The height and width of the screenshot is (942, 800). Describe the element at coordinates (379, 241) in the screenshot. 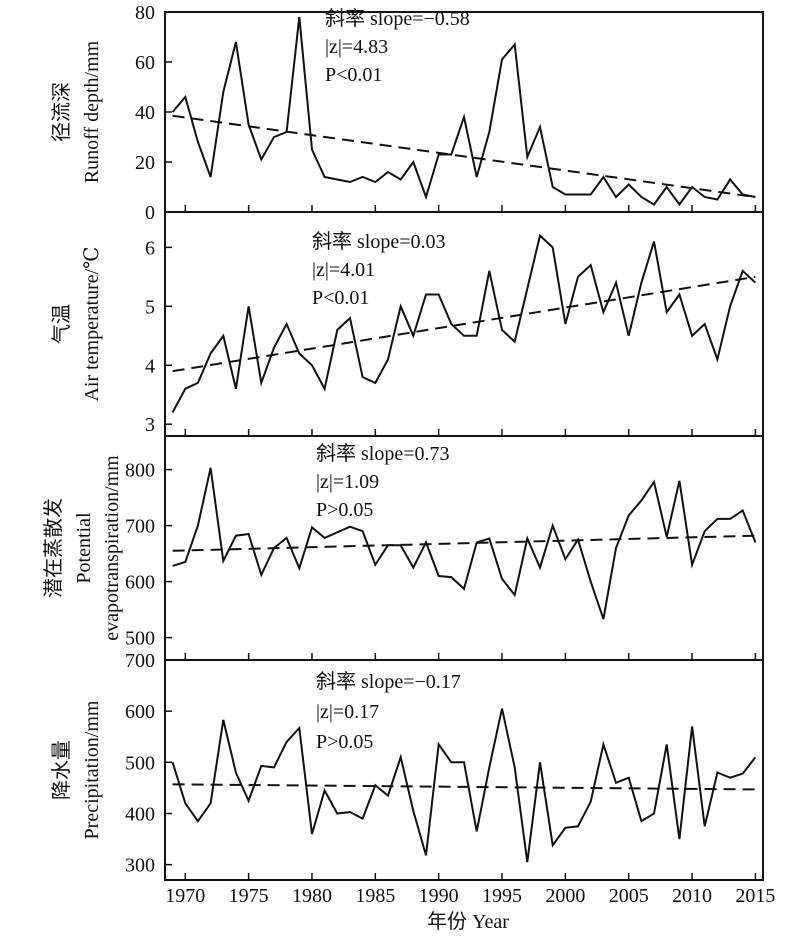

I see `annotation-line-1: 斜率 slope=0.03` at that location.